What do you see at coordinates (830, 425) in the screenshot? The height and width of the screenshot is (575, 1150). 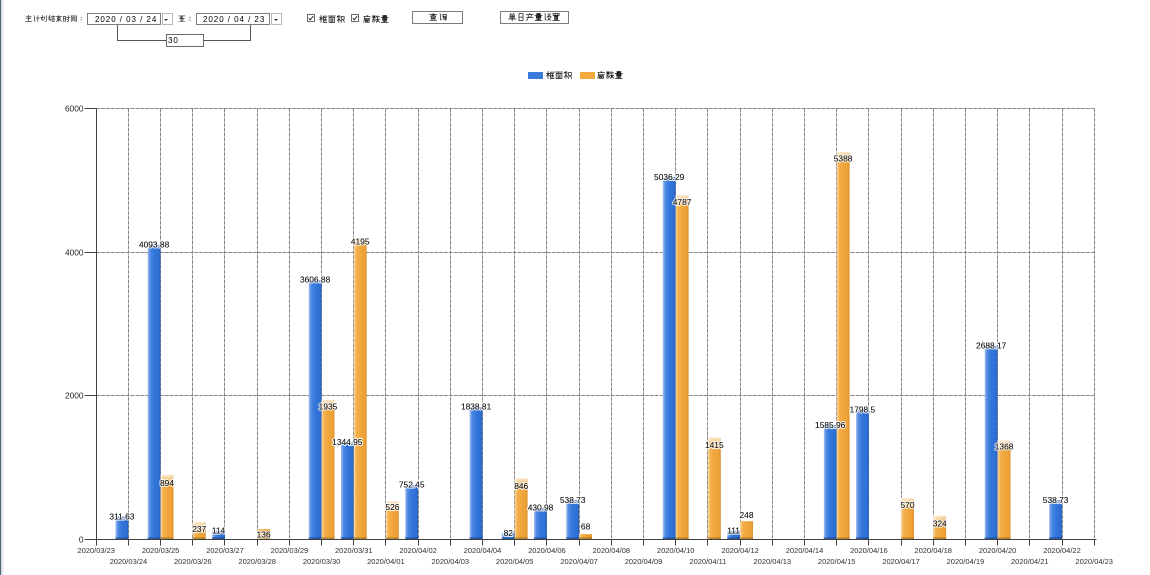 I see `svg-text: 1585.96` at bounding box center [830, 425].